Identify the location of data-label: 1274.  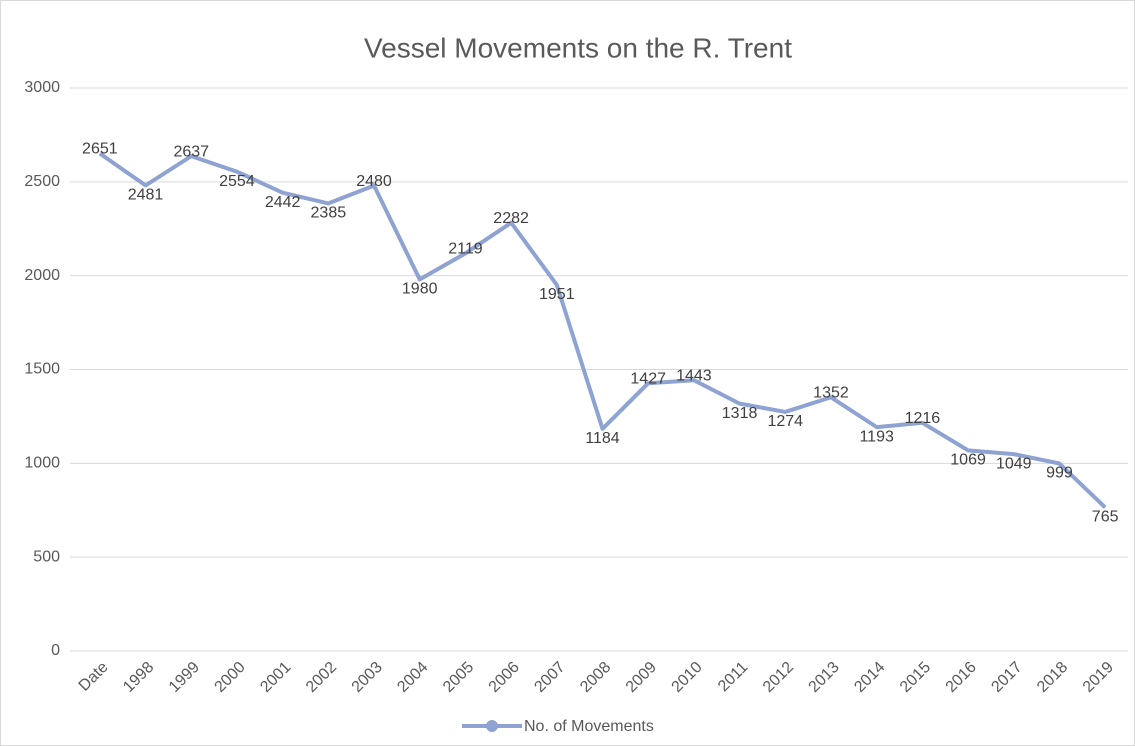
(785, 421).